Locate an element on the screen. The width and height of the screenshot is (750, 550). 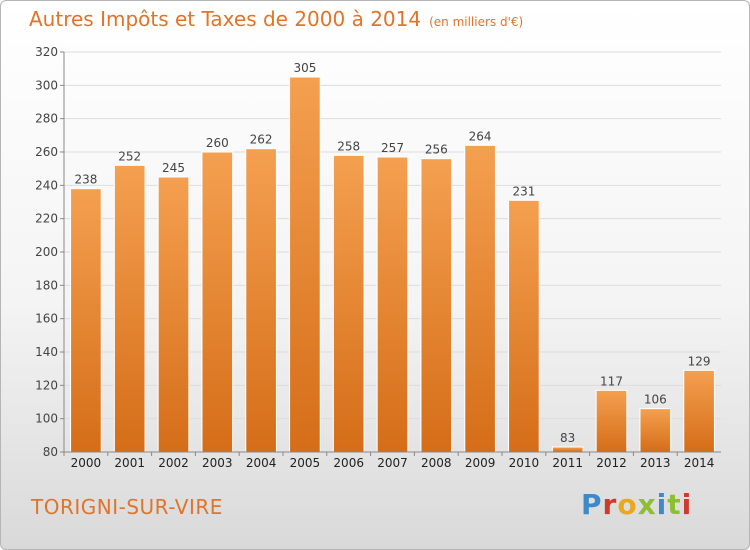
data-label: 106 is located at coordinates (655, 400).